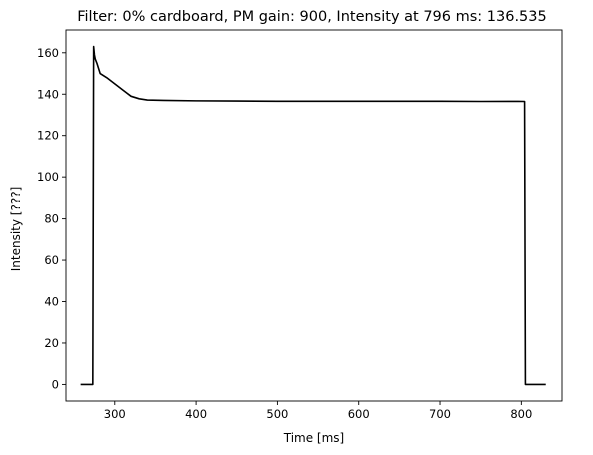 This screenshot has height=455, width=593. I want to click on y-tick-label: 80, so click(51, 219).